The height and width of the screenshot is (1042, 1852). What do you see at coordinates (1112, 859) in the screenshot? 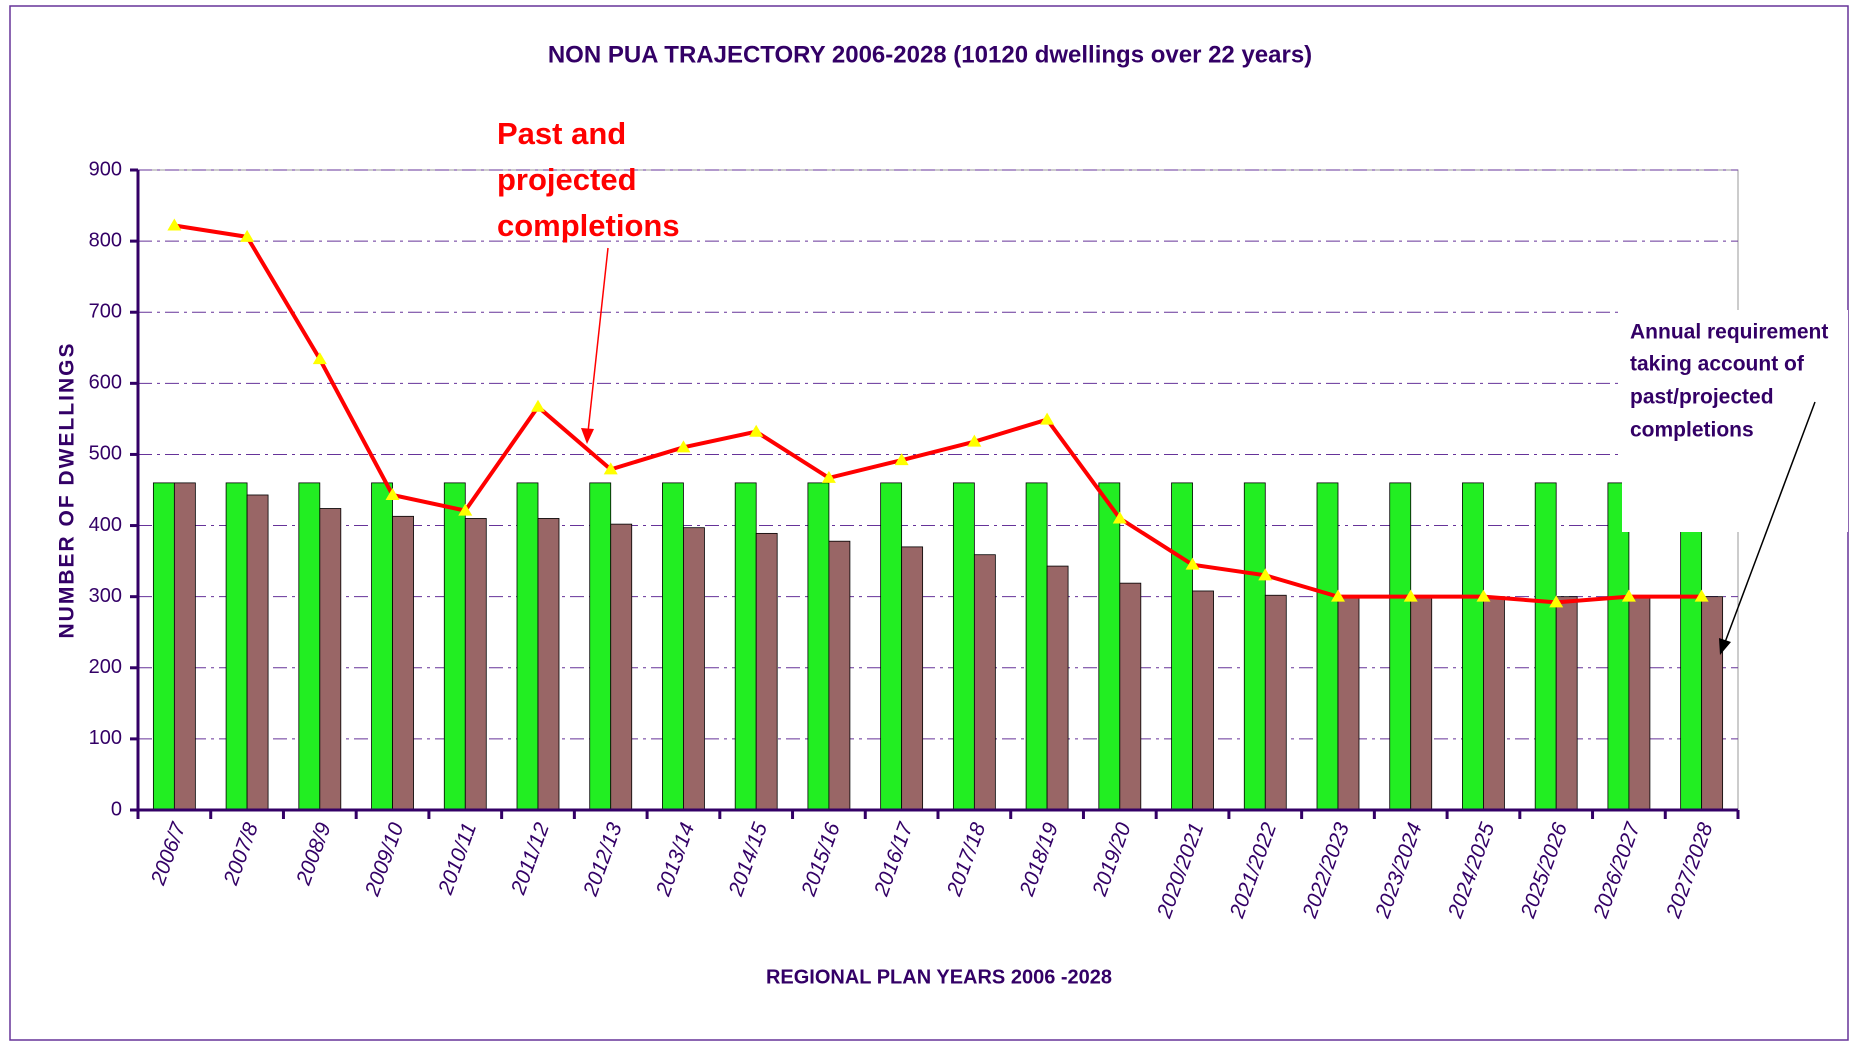
I see `x-tick-label: 2019/20` at bounding box center [1112, 859].